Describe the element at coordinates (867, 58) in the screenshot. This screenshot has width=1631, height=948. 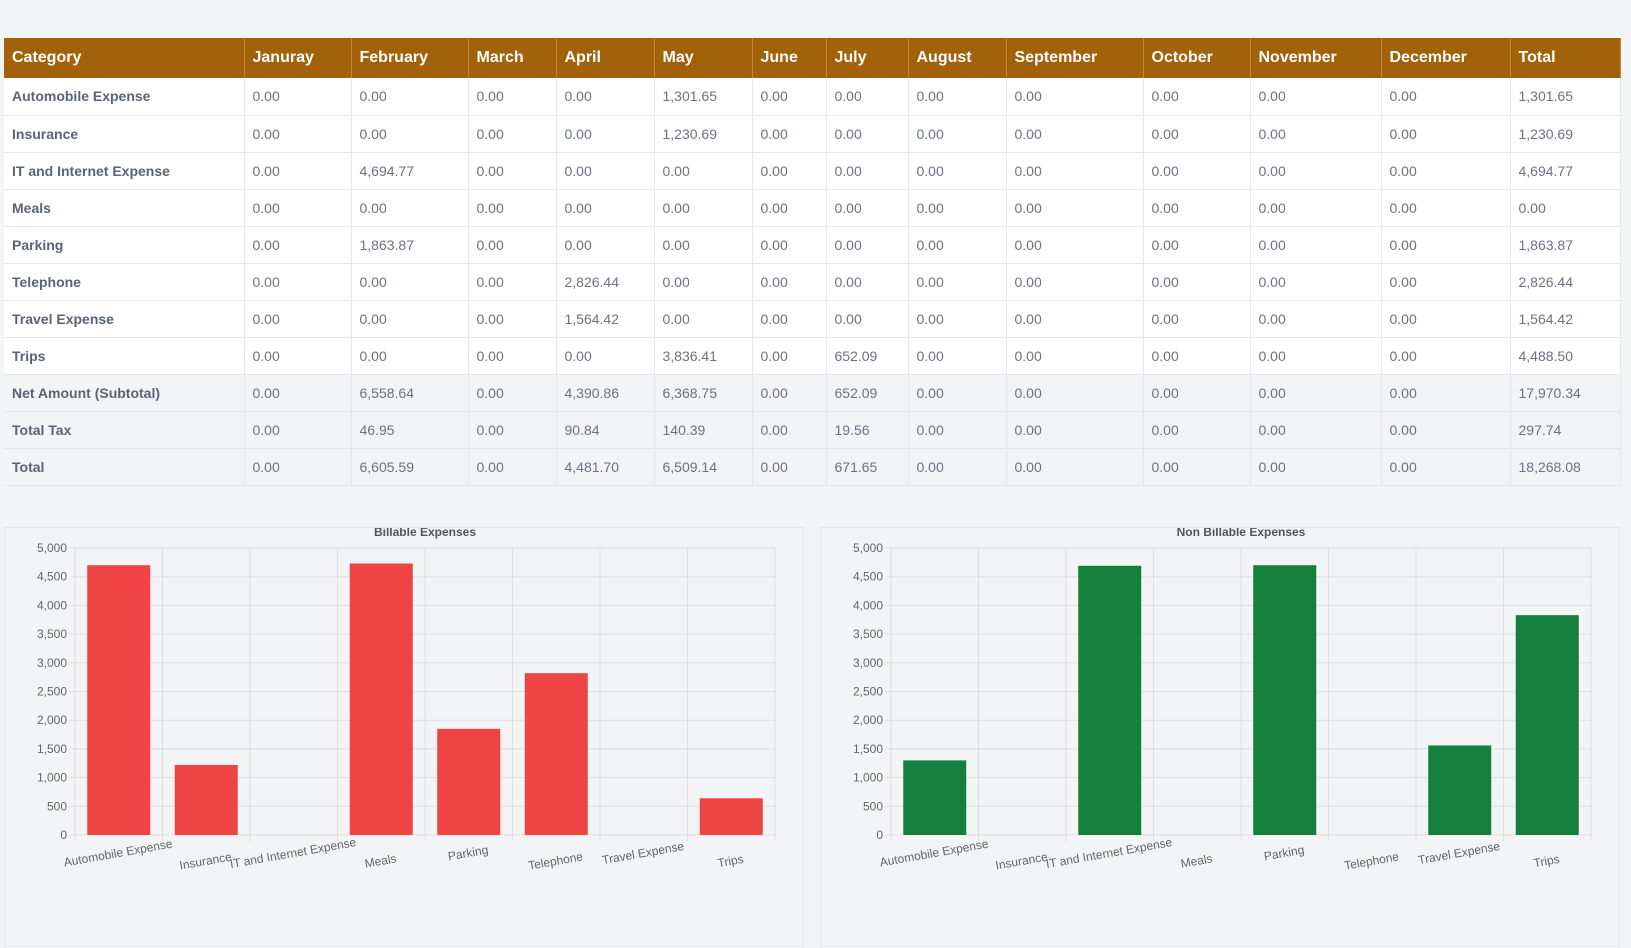
I see `column-header: July` at that location.